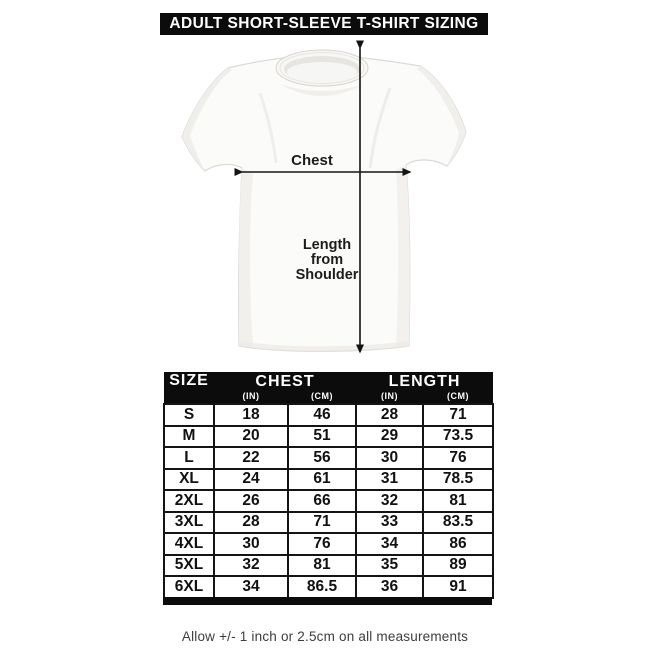 Image resolution: width=650 pixels, height=650 pixels. I want to click on length-label-line1: Length, so click(327, 245).